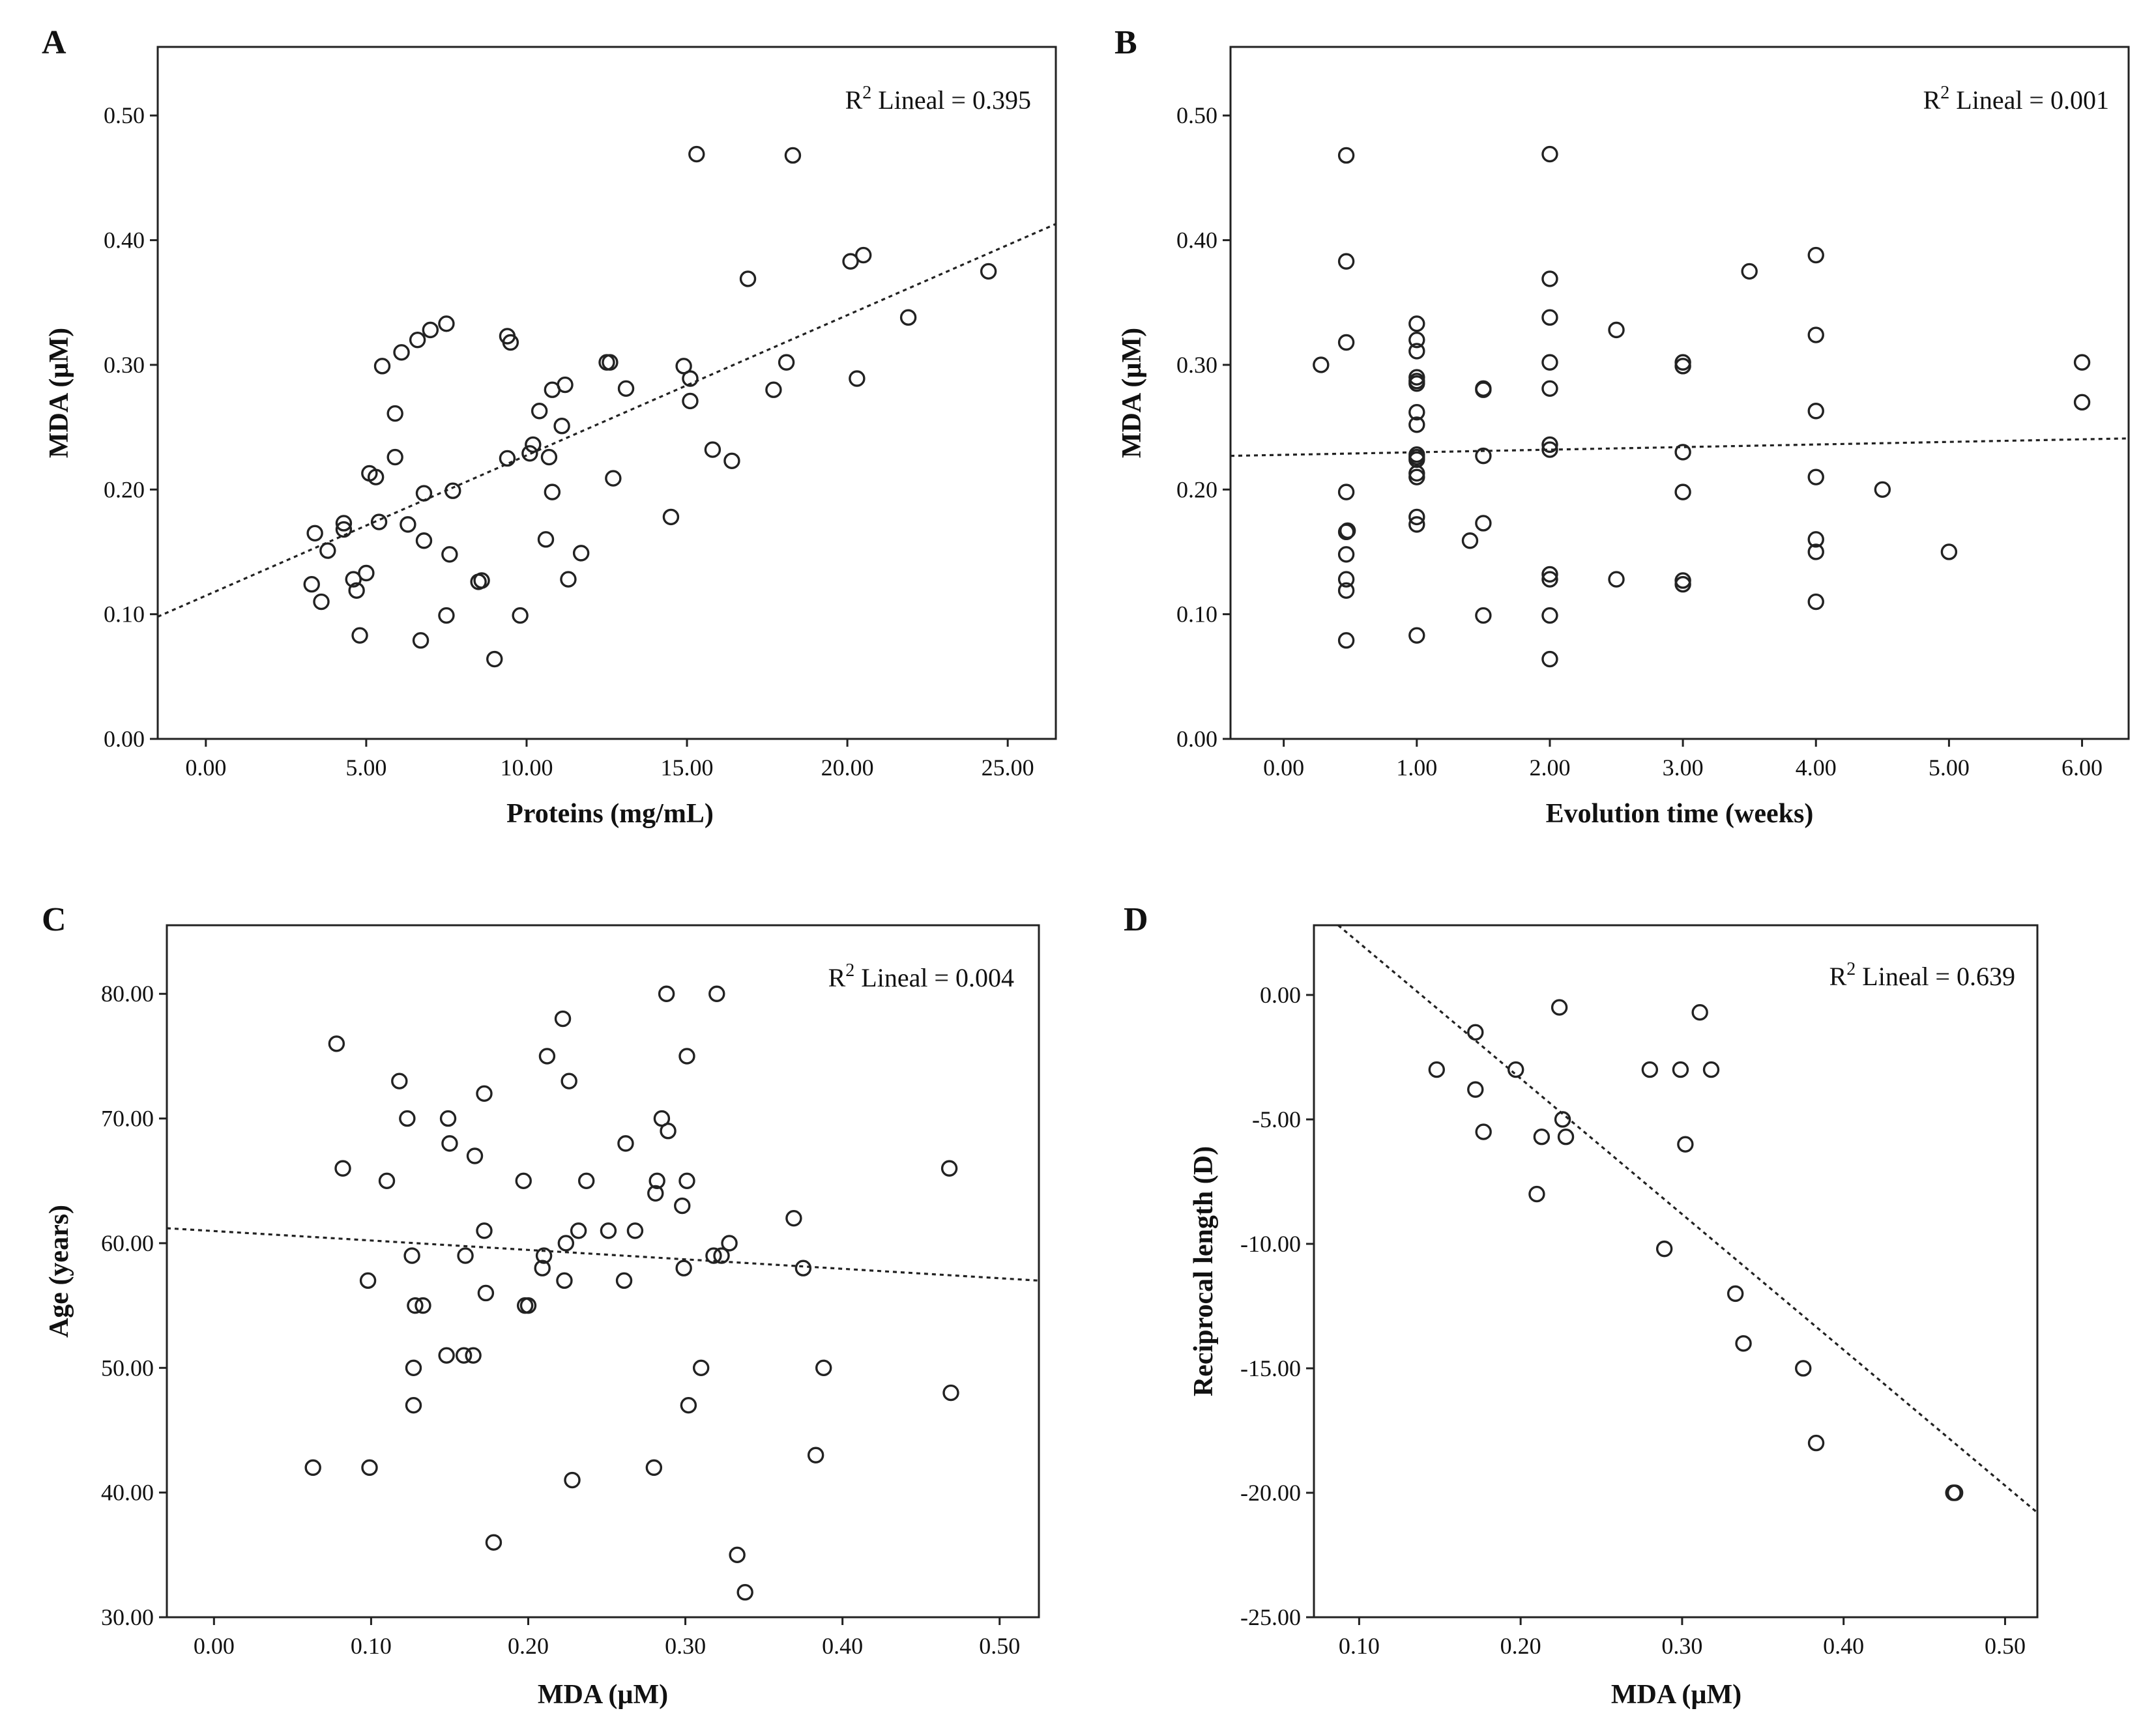  What do you see at coordinates (849, 971) in the screenshot?
I see `panel-c-r2-superscript: 2` at bounding box center [849, 971].